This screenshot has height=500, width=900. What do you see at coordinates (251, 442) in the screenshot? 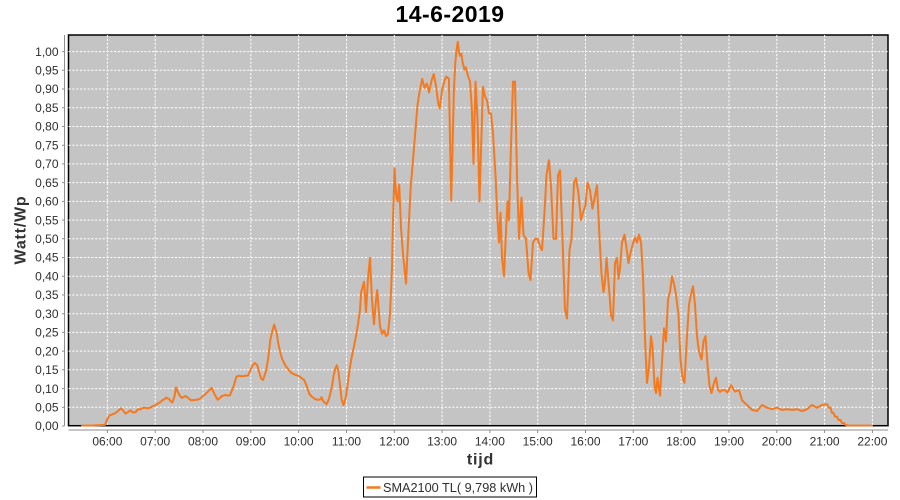
I see `svg-text: 09:00` at bounding box center [251, 442].